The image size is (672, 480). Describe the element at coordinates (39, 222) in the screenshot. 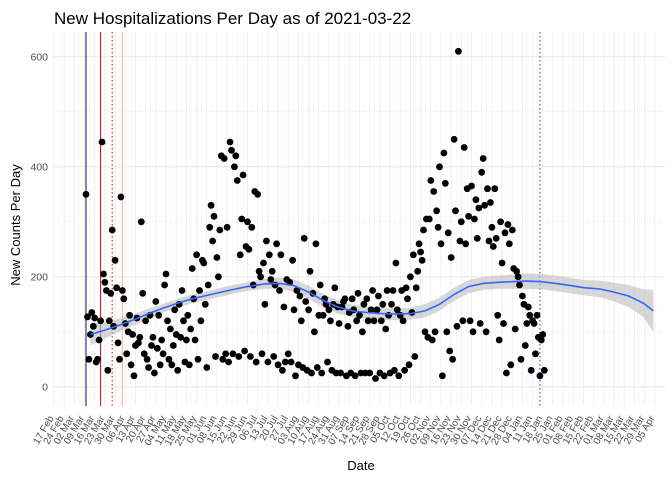

I see `y-axis-ticks: 0 200 400 600` at that location.